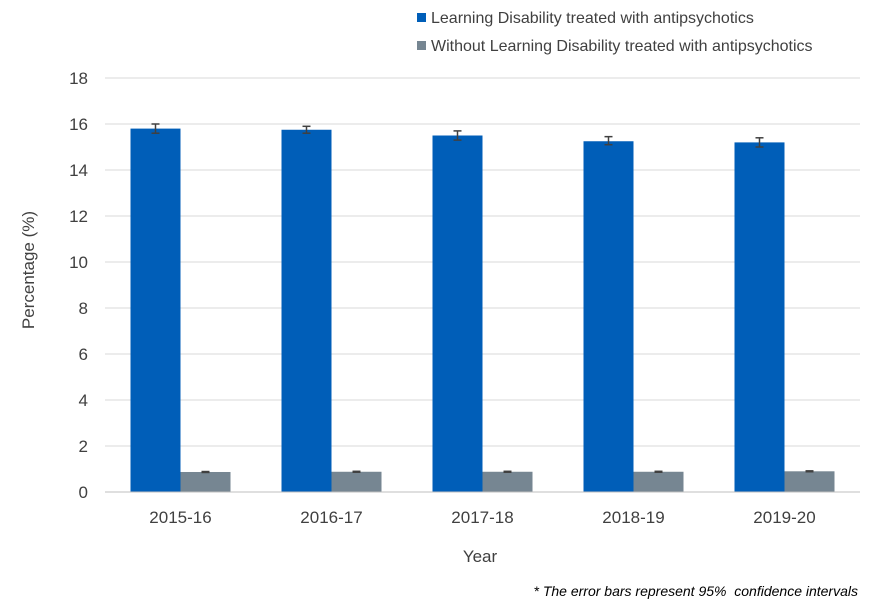 Image resolution: width=887 pixels, height=608 pixels. What do you see at coordinates (482, 517) in the screenshot?
I see `x-tick-label: 2017-18` at bounding box center [482, 517].